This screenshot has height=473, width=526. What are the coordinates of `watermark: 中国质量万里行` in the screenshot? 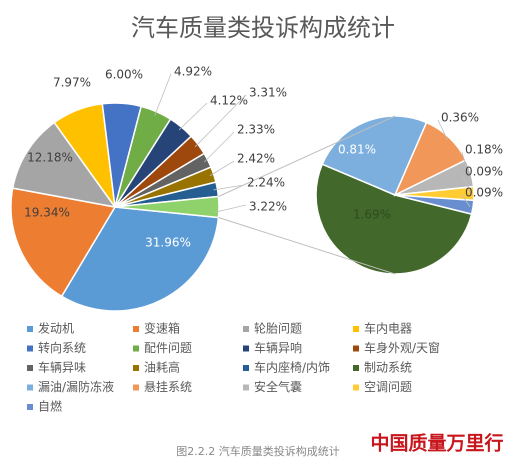 It's located at (436, 443).